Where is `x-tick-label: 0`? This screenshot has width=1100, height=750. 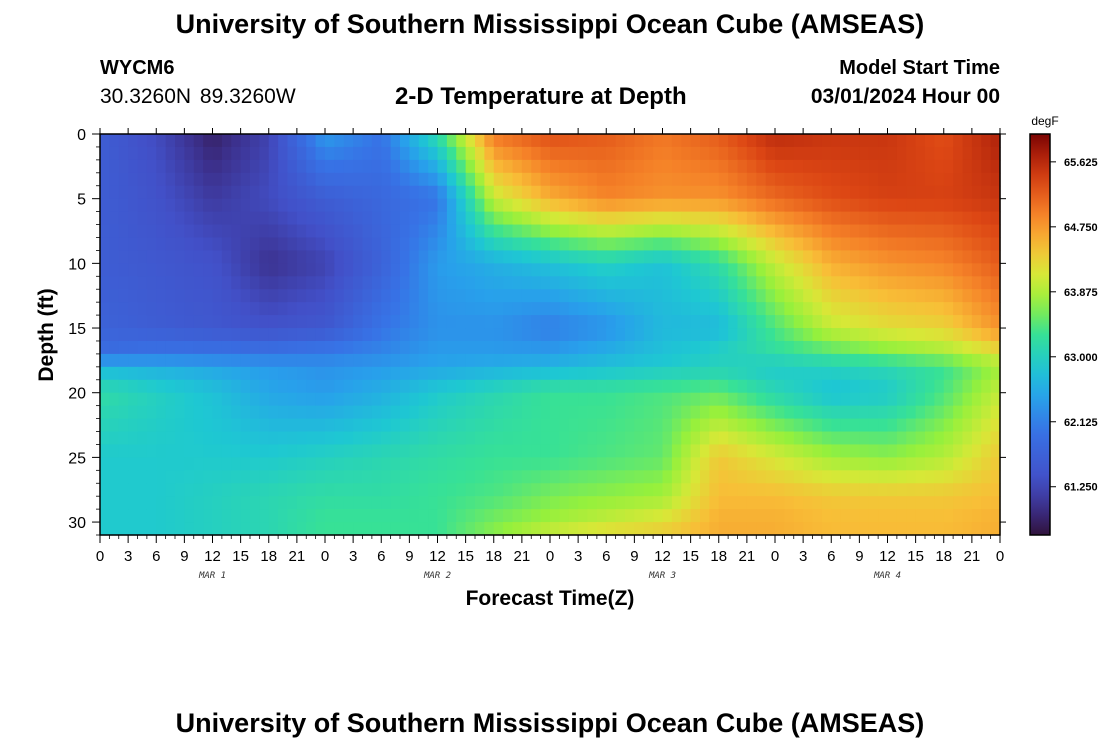 x-tick-label: 0 is located at coordinates (1000, 556).